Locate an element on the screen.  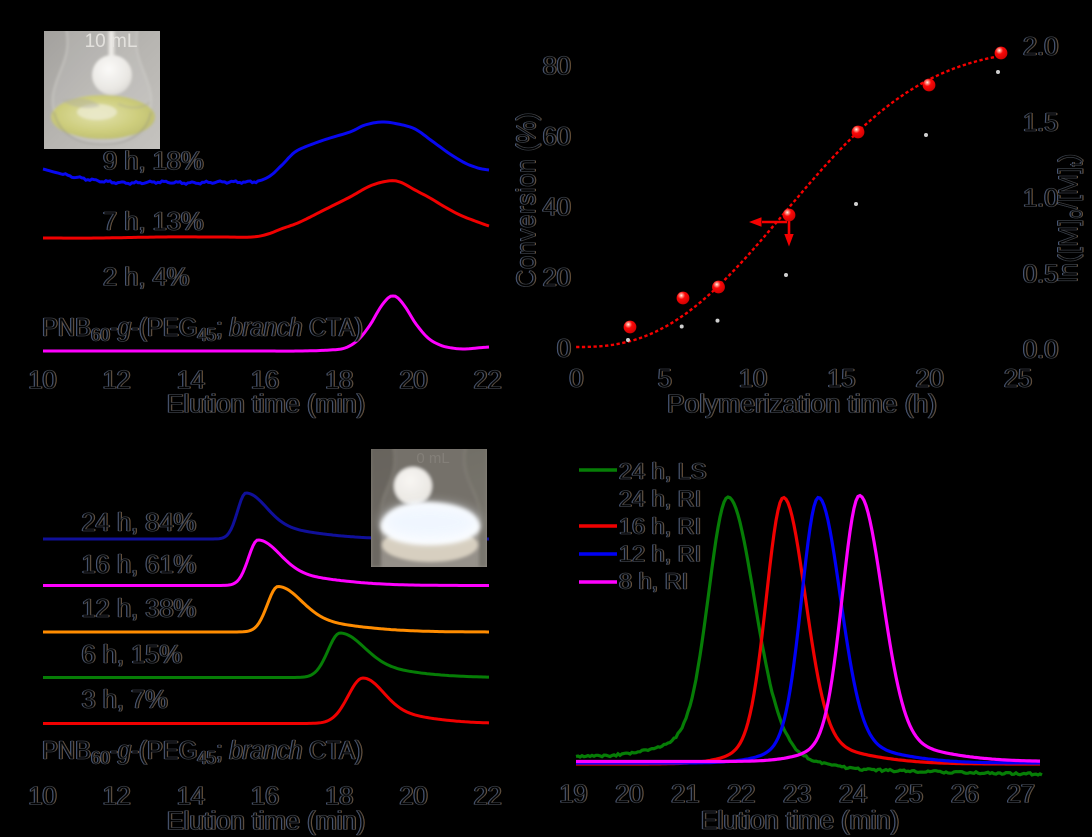
svg-text: 3 h, 7% is located at coordinates (125, 700).